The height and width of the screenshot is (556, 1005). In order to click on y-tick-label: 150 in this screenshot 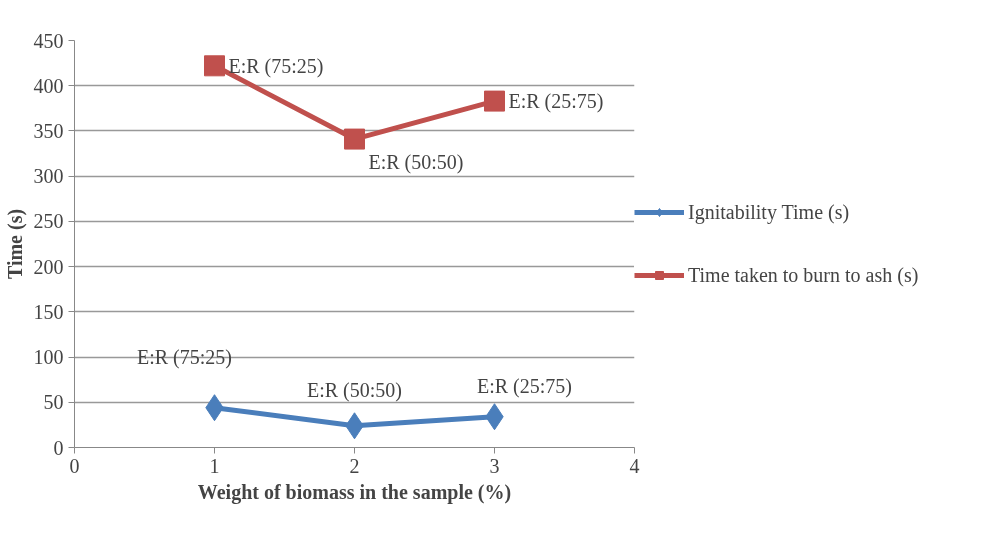, I will do `click(48, 311)`.